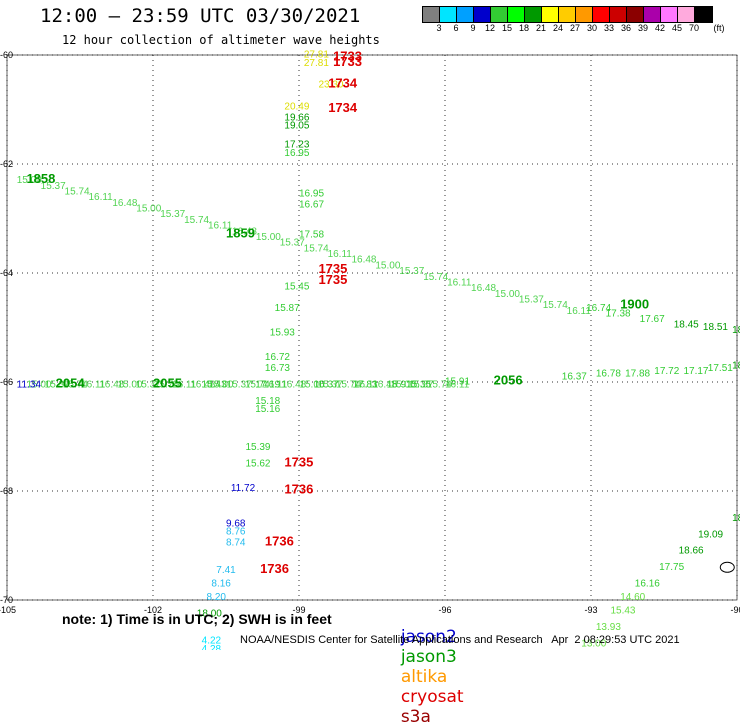 The width and height of the screenshot is (740, 727). I want to click on wave-height-label: 13.00, so click(593, 643).